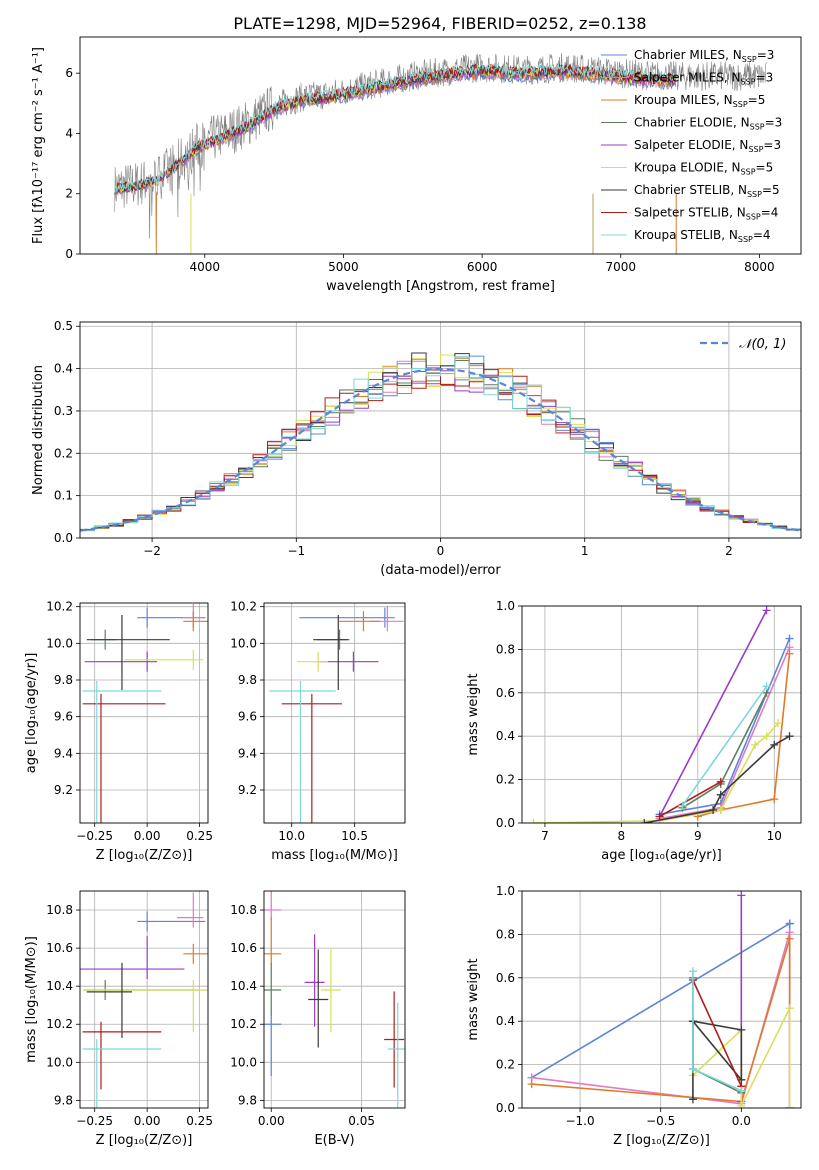  Describe the element at coordinates (145, 1006) in the screenshot. I see `errorbar-kroupa-elodie` at that location.